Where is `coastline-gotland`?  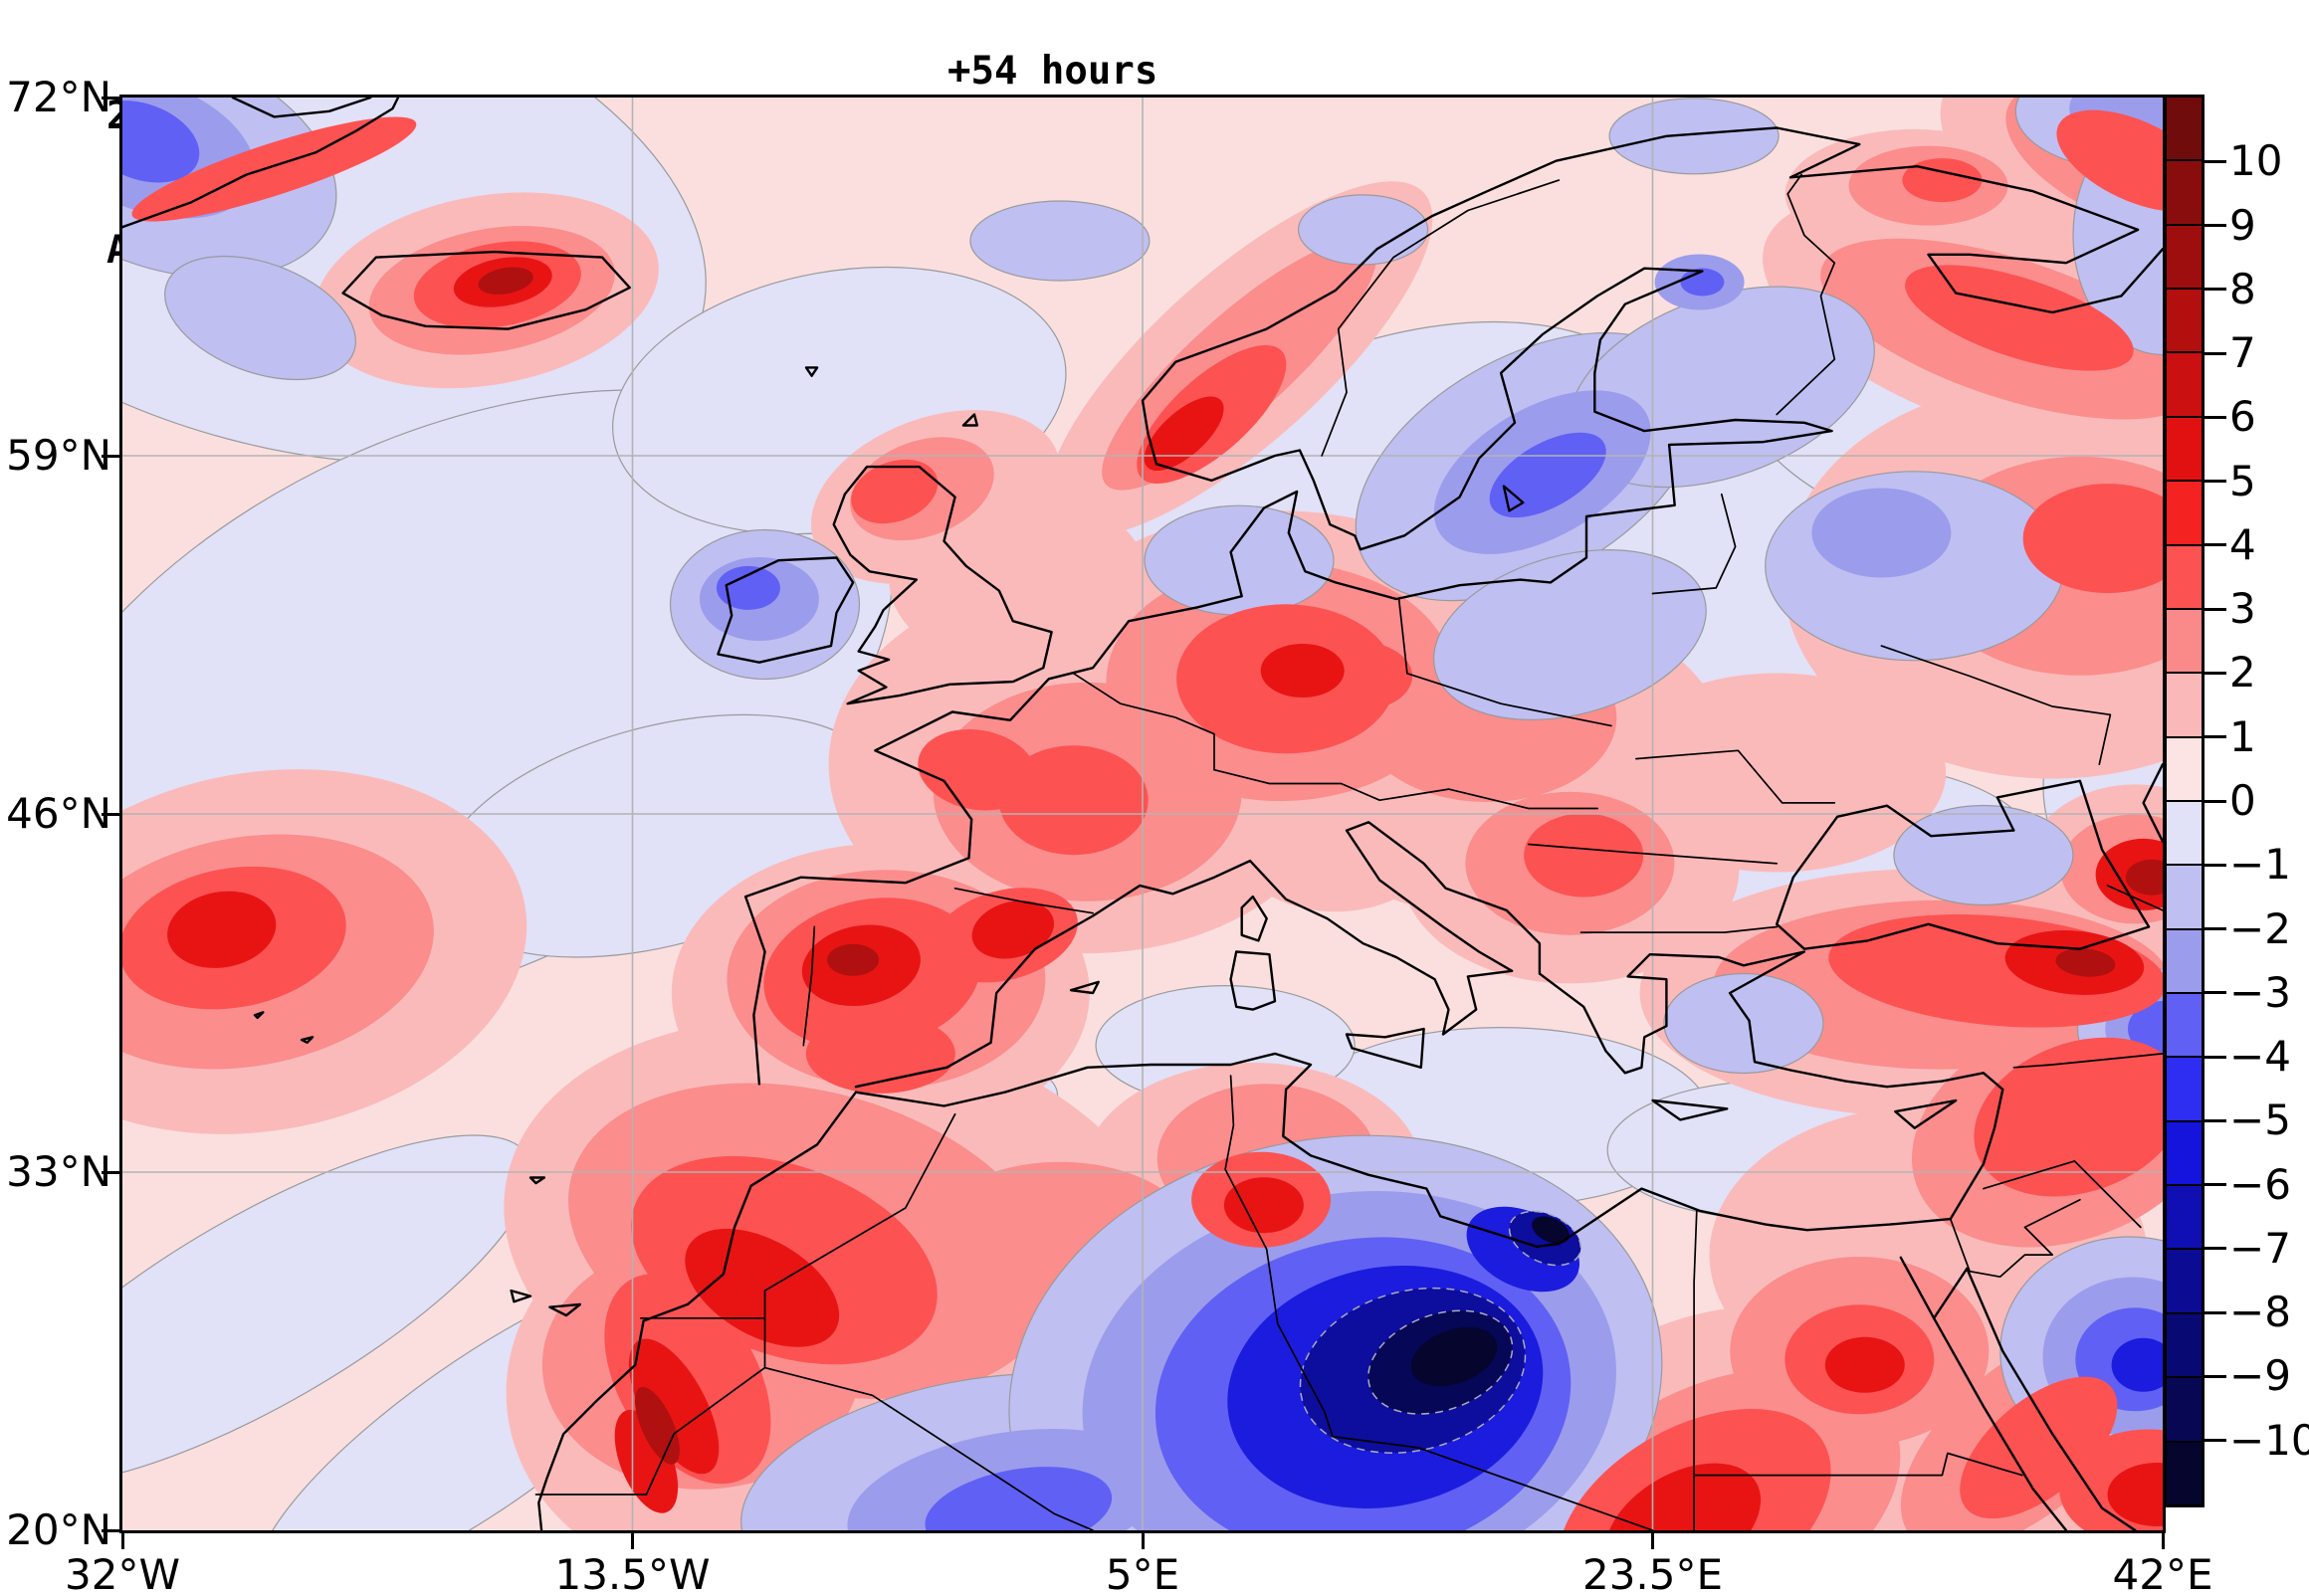 coastline-gotland is located at coordinates (1513, 499).